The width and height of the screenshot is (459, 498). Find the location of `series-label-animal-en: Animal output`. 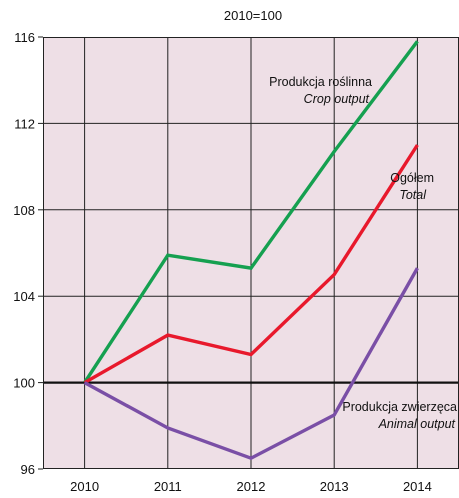

series-label-animal-en: Animal output is located at coordinates (417, 424).